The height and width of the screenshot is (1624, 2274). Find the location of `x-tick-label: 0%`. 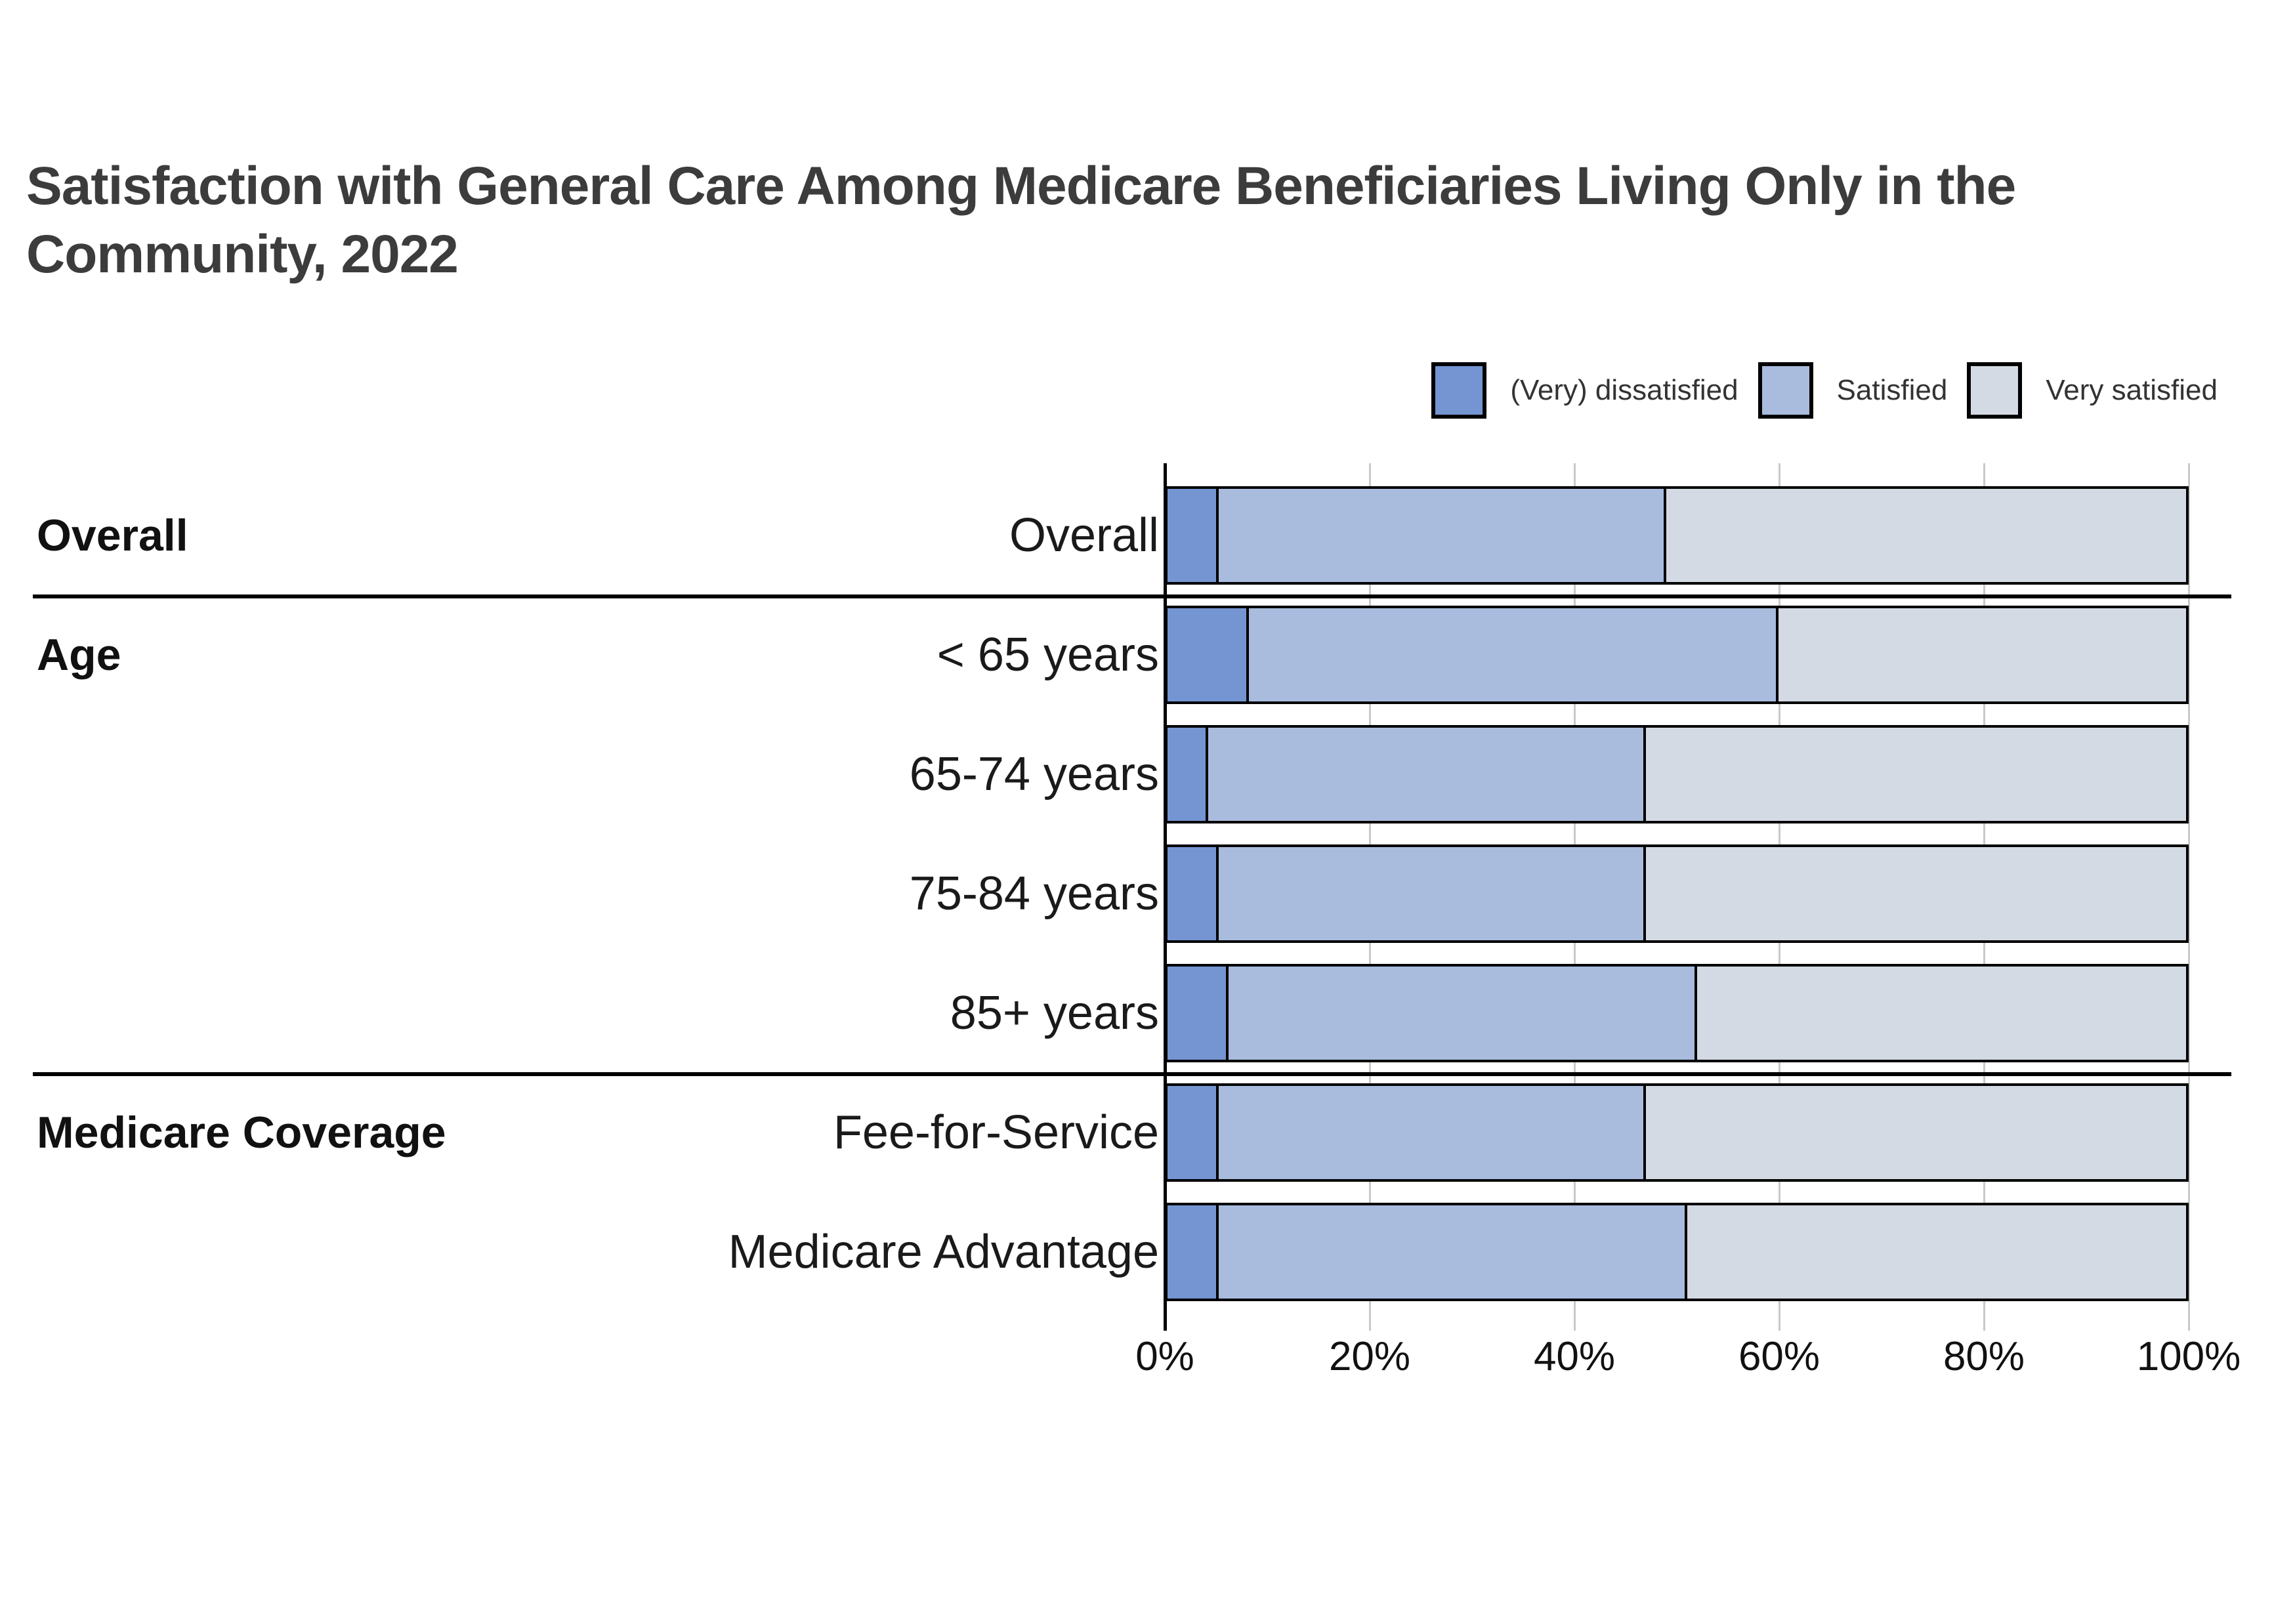

x-tick-label: 0% is located at coordinates (1164, 1356).